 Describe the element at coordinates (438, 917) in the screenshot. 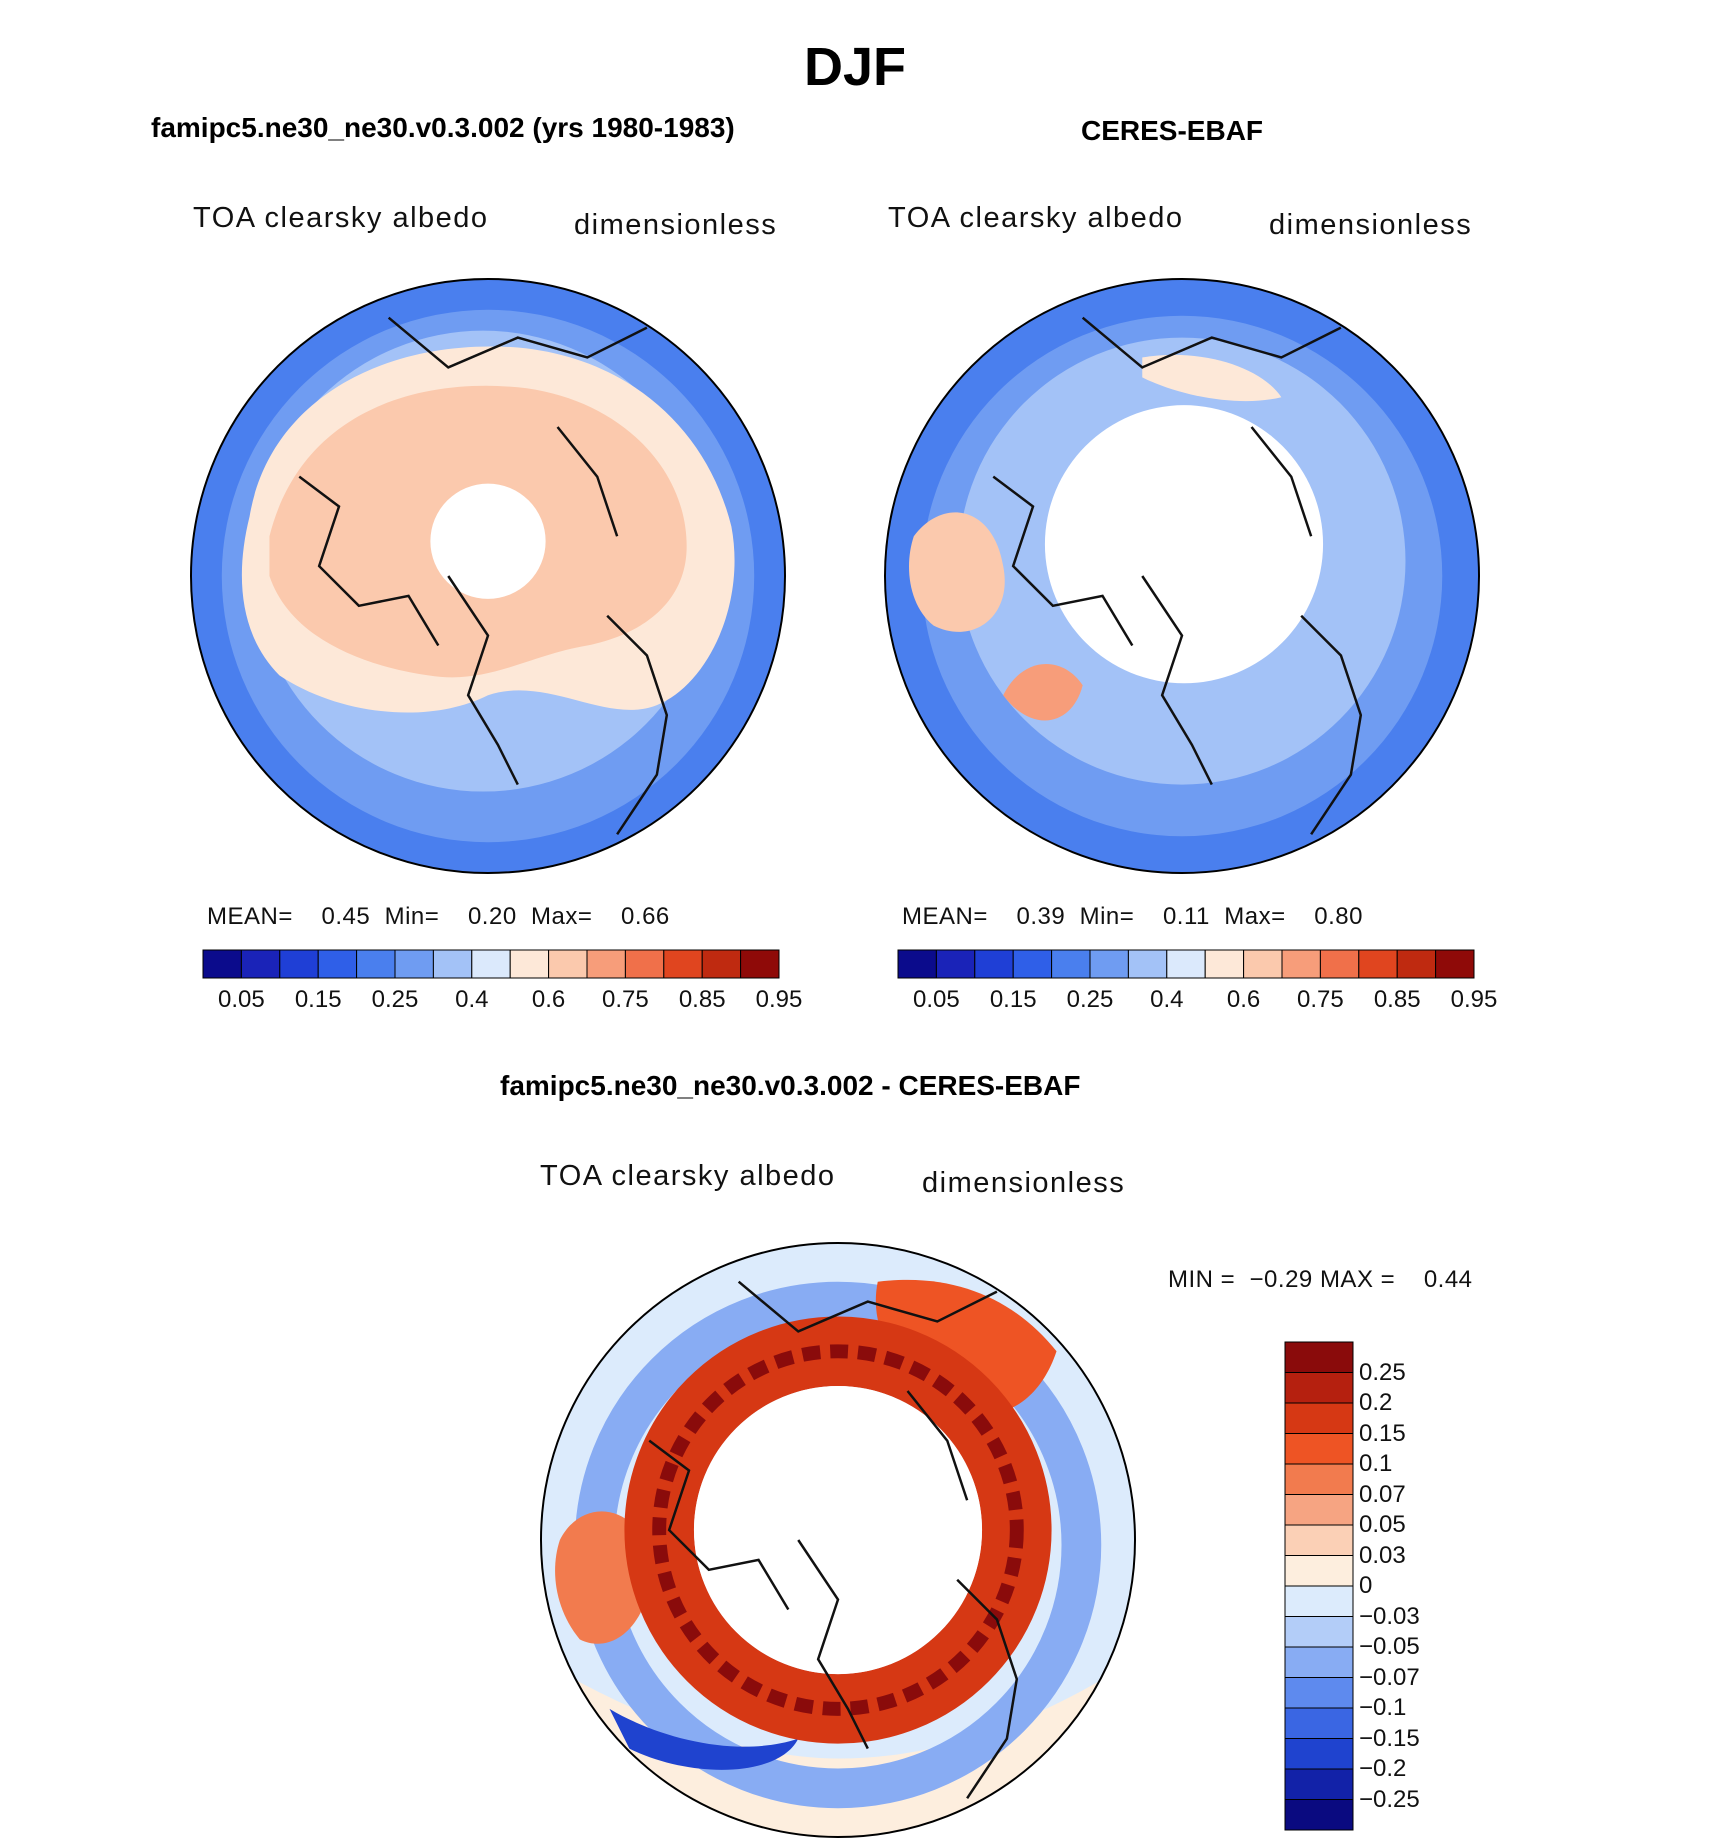

I see `panel1-stats: MEAN= 0.45 Min= 0.20 Max= 0.66` at that location.